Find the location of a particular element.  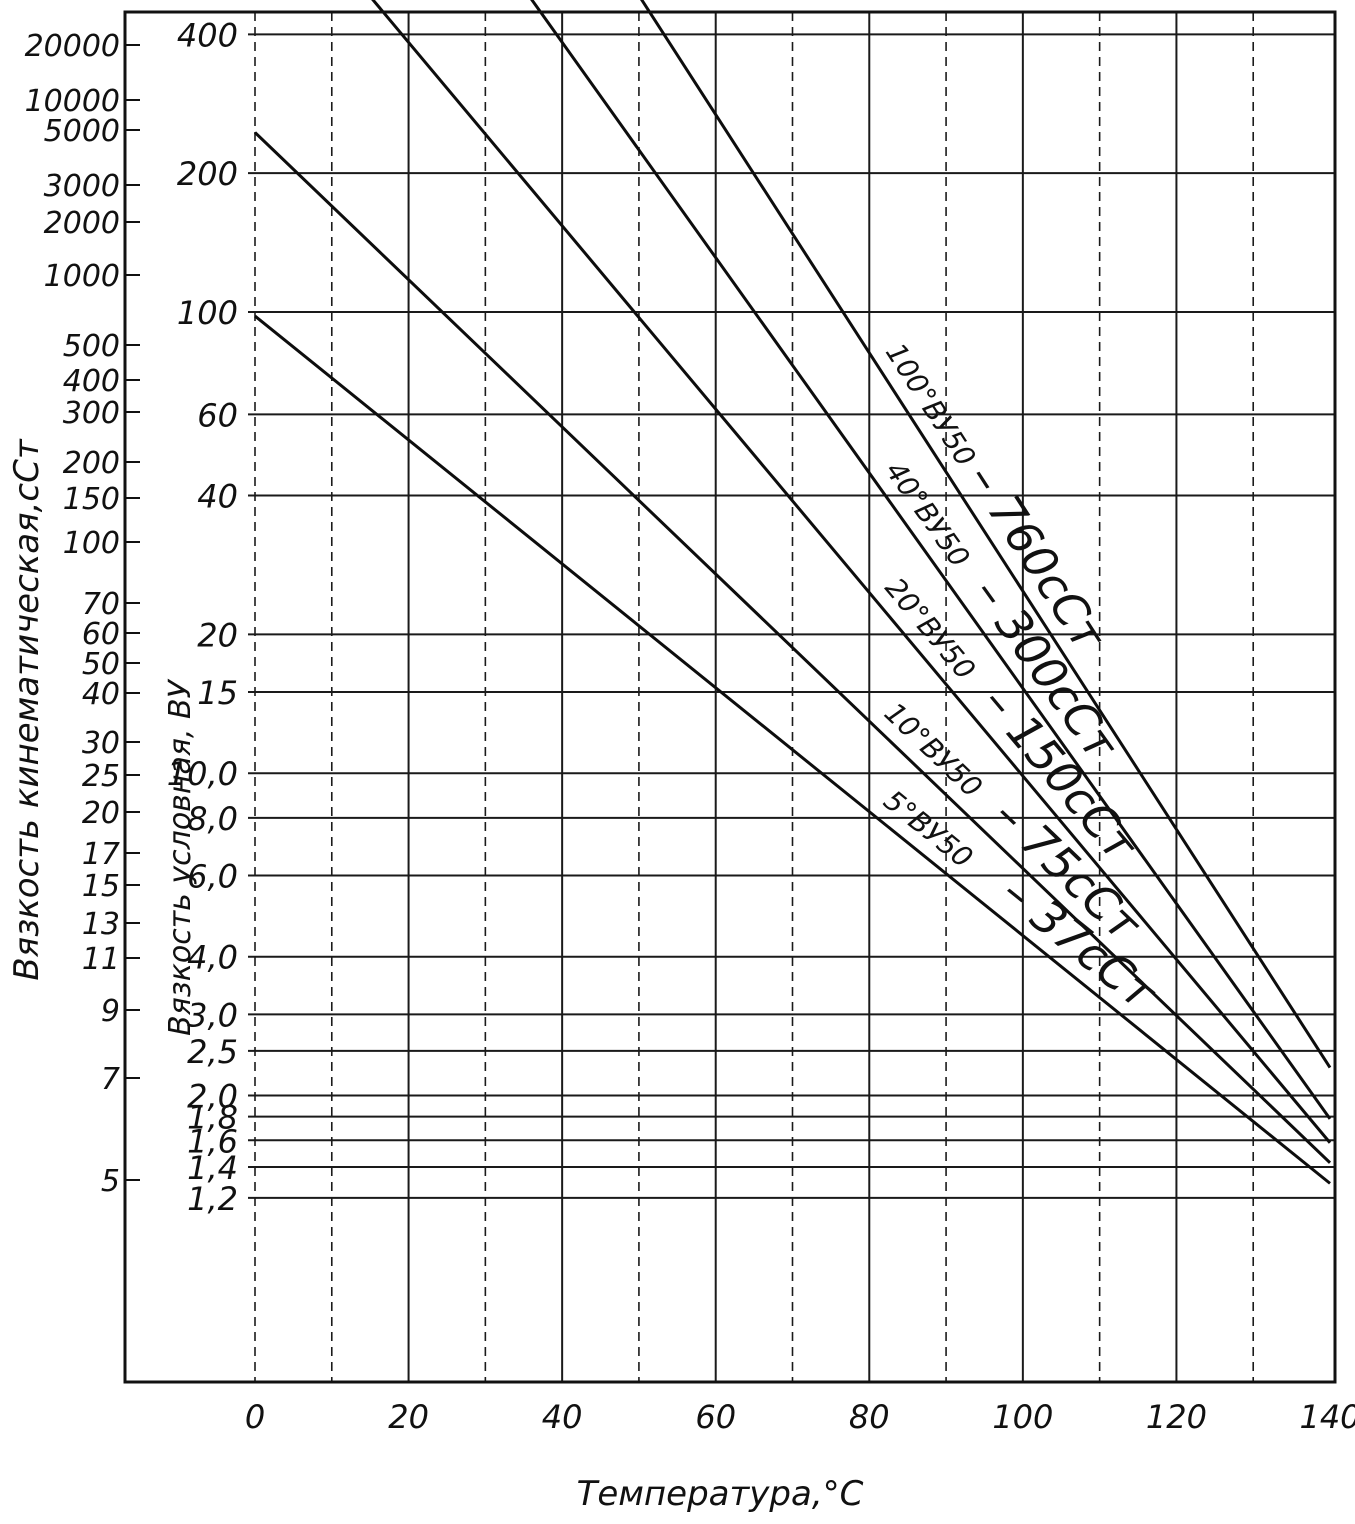

kinematic-tick-label: 11 is located at coordinates (101, 959).